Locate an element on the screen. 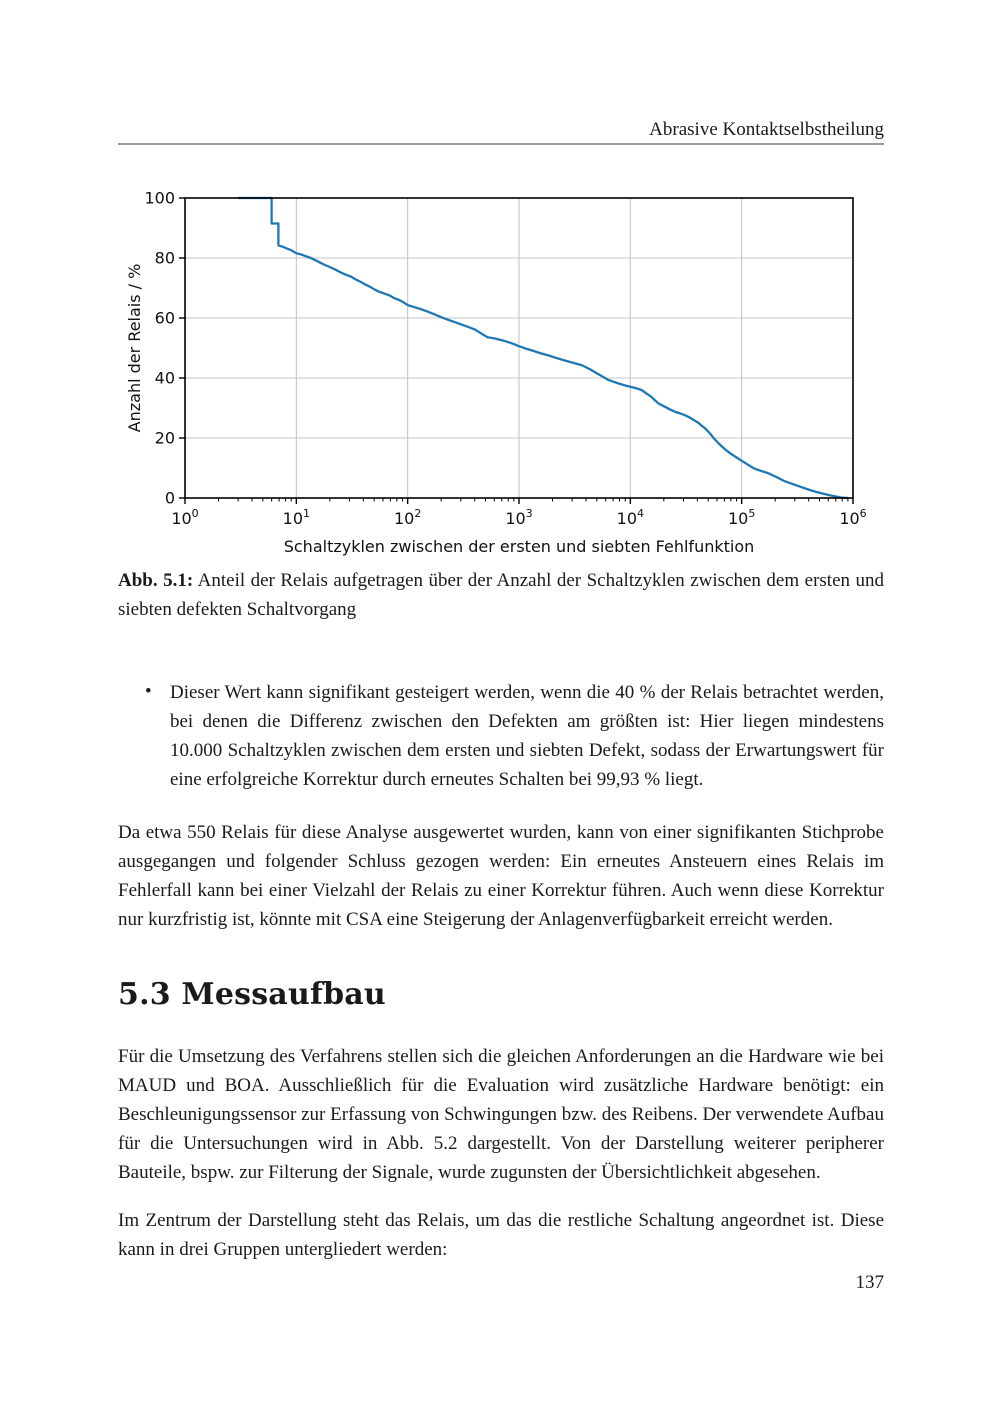 Image resolution: width=1000 pixels, height=1414 pixels. page-number: 137 is located at coordinates (870, 1282).